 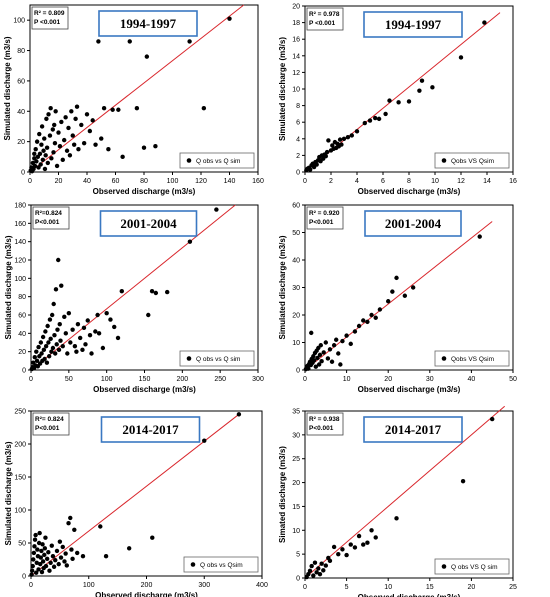 I want to click on legend-text: Q obs vs Q sim, so click(x=218, y=359).